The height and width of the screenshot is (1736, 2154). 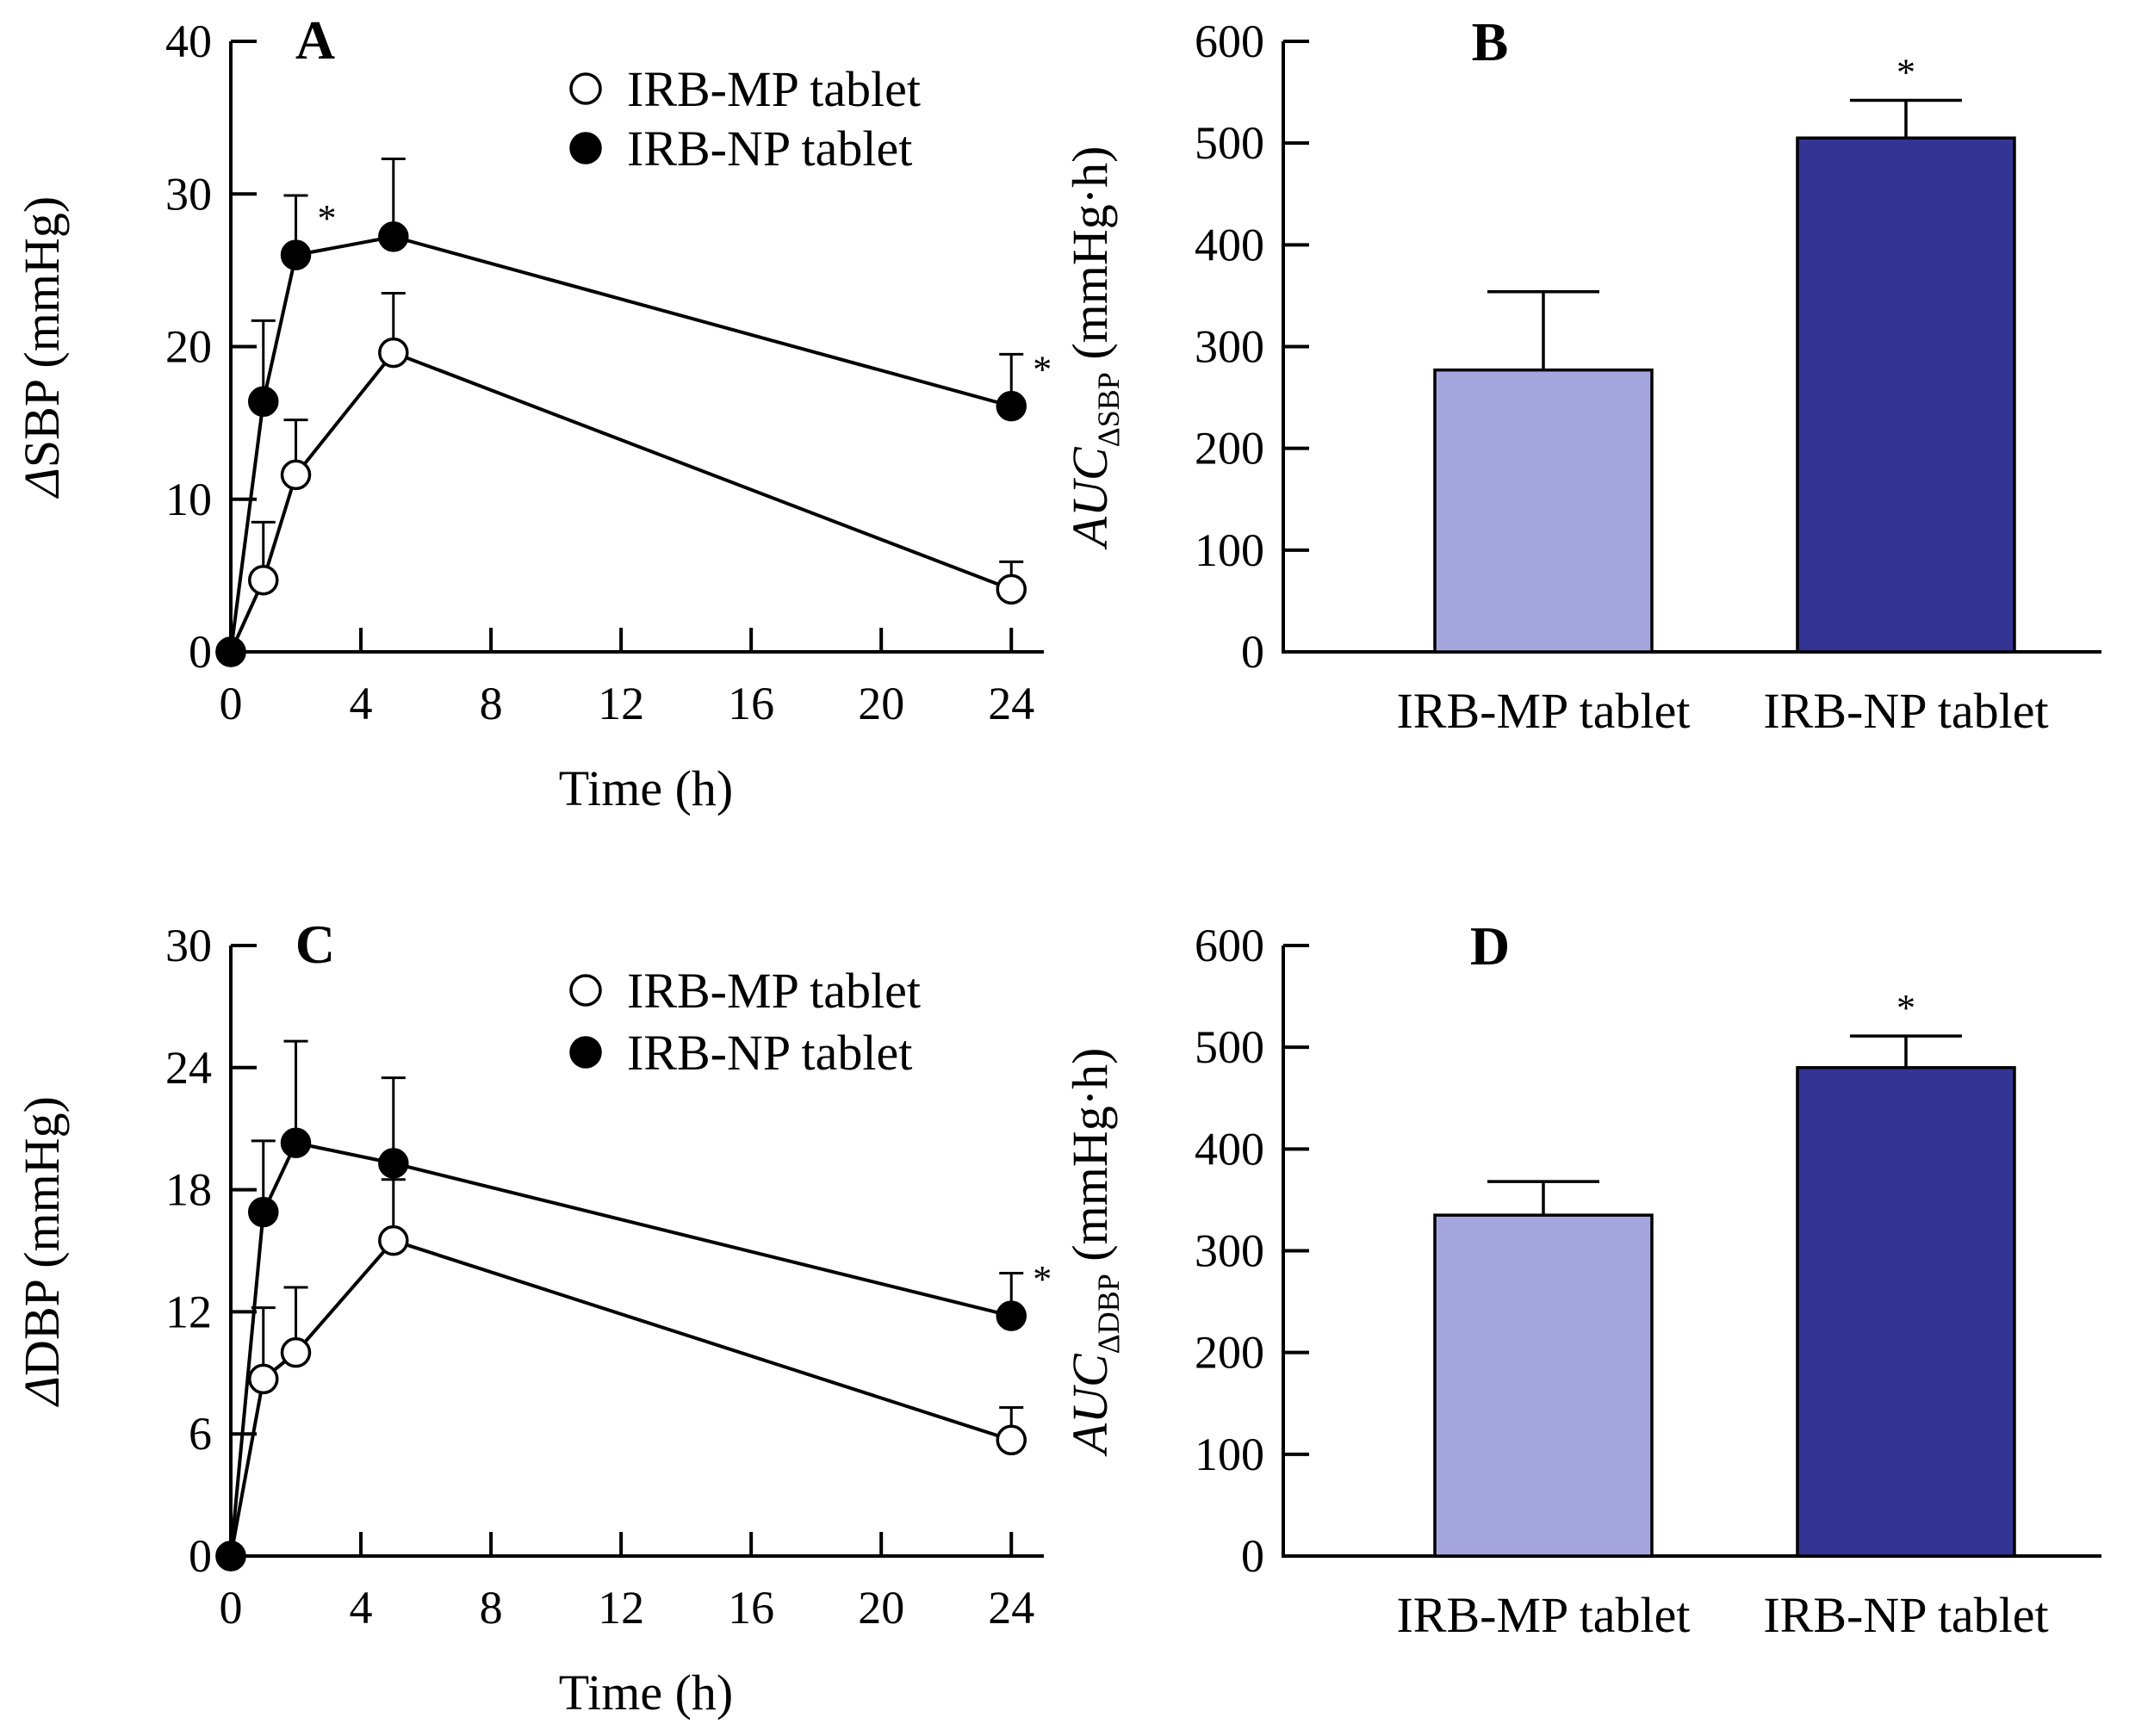 I want to click on x-tick-label: 20, so click(x=881, y=704).